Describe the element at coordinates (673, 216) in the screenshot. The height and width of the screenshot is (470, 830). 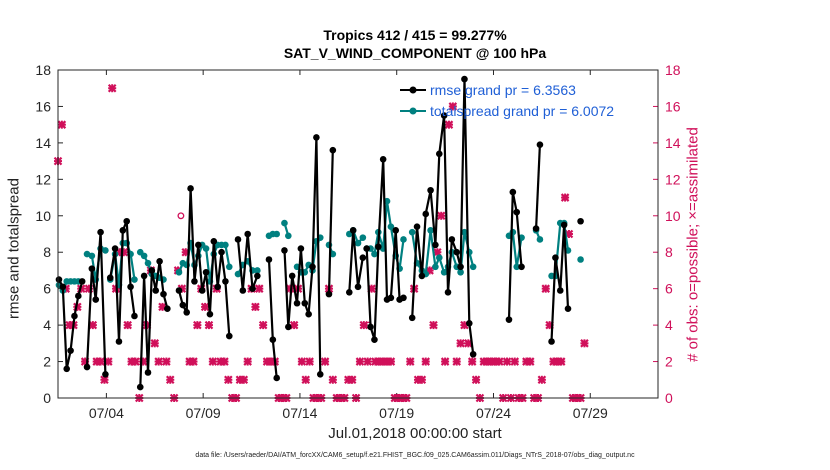
I see `y2-tick-label: 10` at that location.